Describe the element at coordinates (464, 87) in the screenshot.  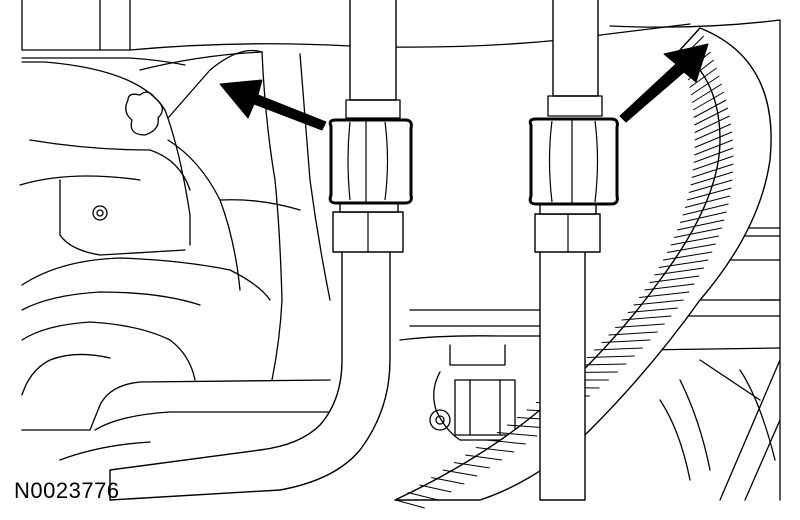
I see `callout-arrows` at that location.